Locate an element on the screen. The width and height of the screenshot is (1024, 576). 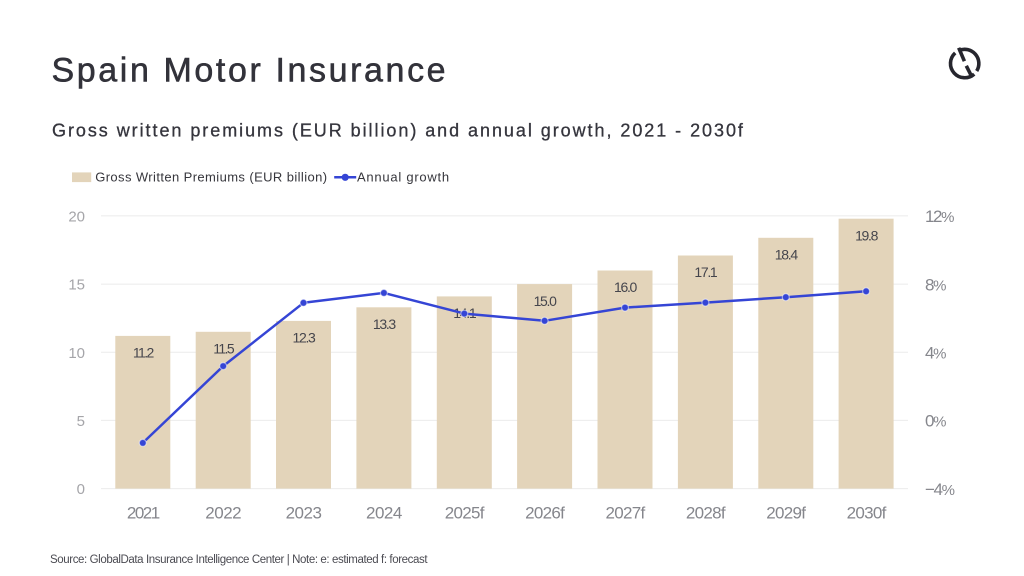
svg-text: 2025f is located at coordinates (465, 512).